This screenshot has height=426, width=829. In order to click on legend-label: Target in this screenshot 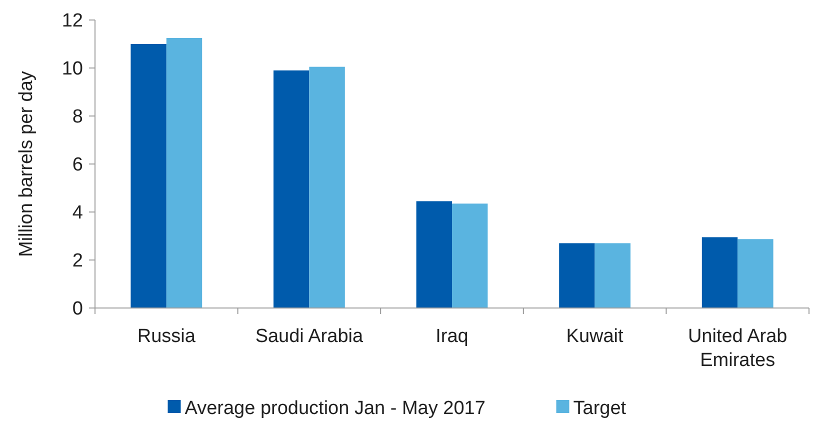, I will do `click(600, 408)`.